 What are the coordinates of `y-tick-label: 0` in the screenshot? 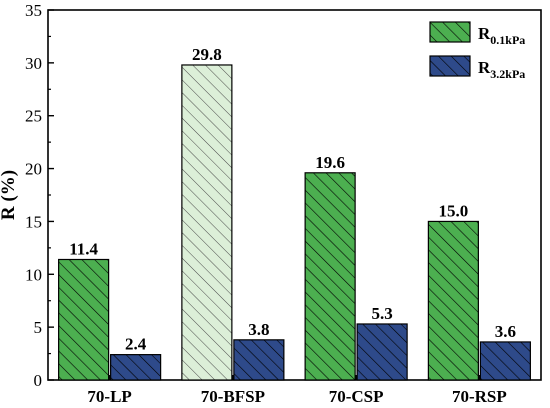 It's located at (38, 380).